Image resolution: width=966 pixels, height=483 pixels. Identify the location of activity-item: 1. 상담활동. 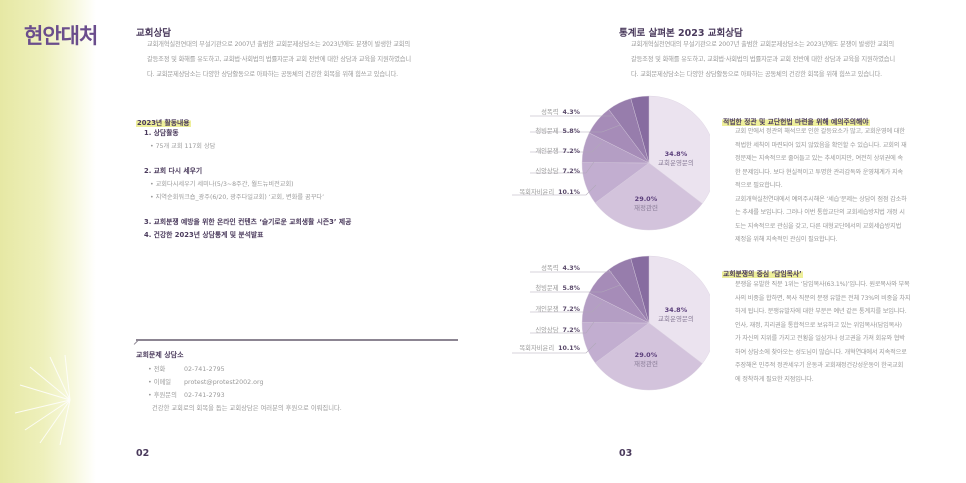
(161, 133).